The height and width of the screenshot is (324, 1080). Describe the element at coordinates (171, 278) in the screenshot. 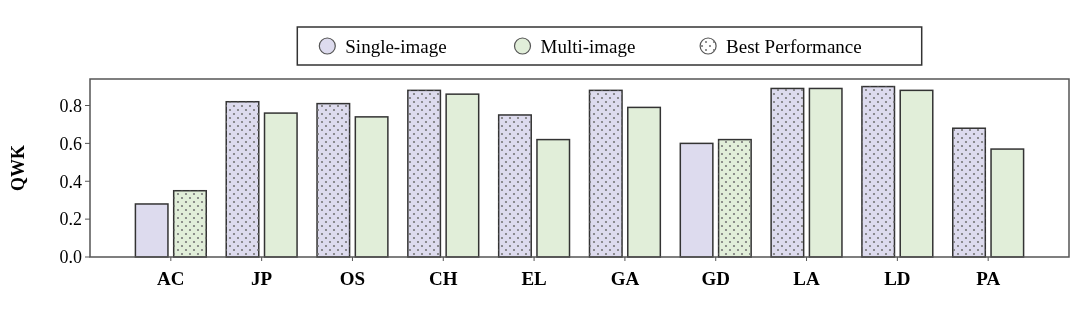

I see `x-tick-label: AC` at that location.